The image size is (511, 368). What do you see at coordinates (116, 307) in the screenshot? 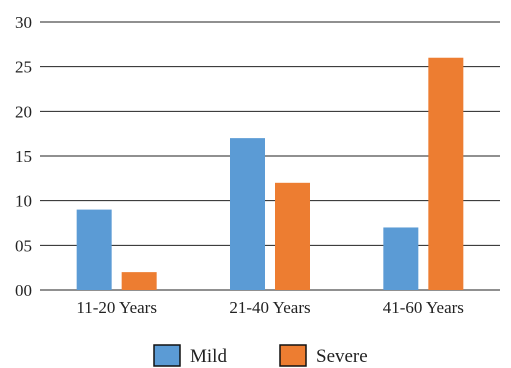
I see `x-category-label: 11-20 Years` at bounding box center [116, 307].